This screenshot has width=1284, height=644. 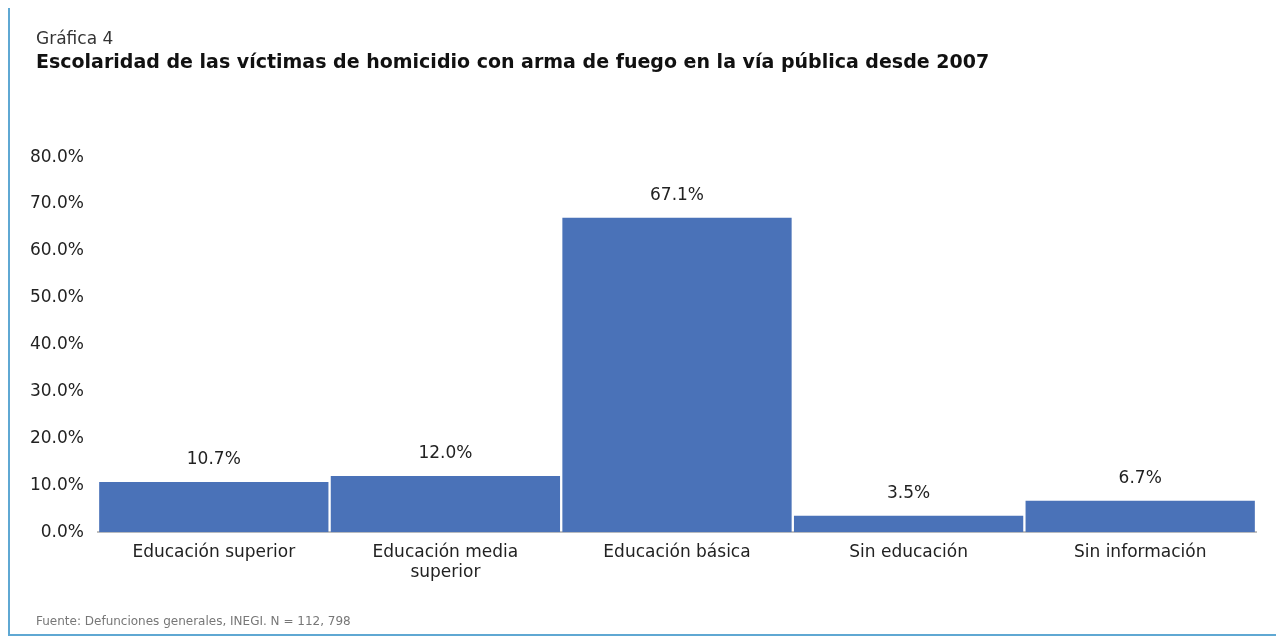 I want to click on data-label: 12.0%, so click(x=445, y=451).